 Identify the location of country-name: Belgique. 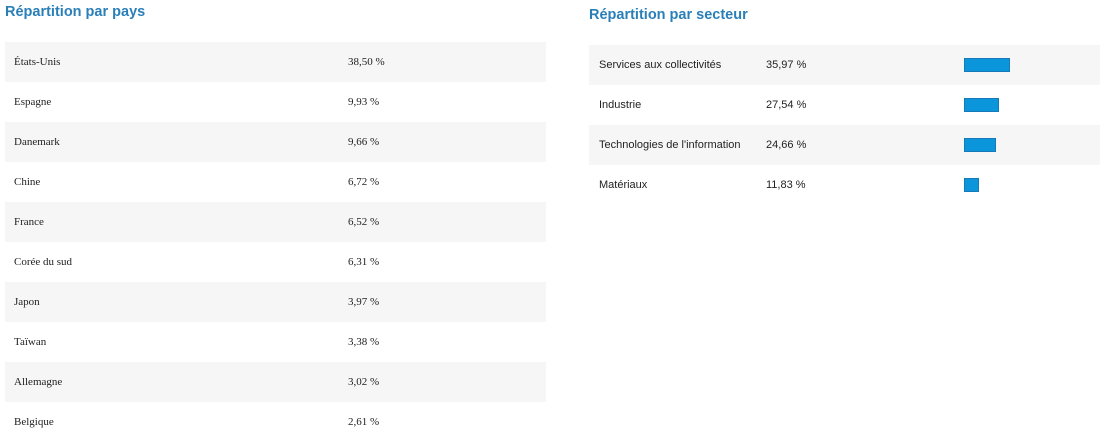
(34, 422).